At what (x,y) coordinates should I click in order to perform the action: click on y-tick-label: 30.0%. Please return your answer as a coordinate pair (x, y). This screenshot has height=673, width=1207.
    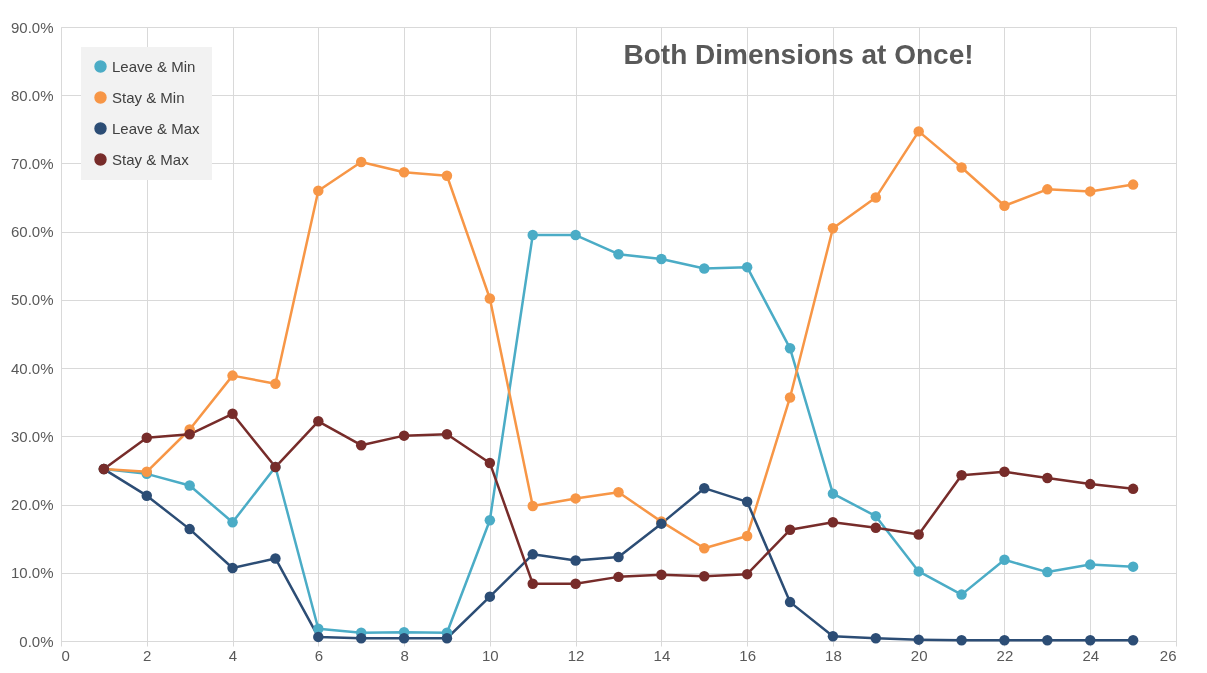
    Looking at the image, I should click on (32, 436).